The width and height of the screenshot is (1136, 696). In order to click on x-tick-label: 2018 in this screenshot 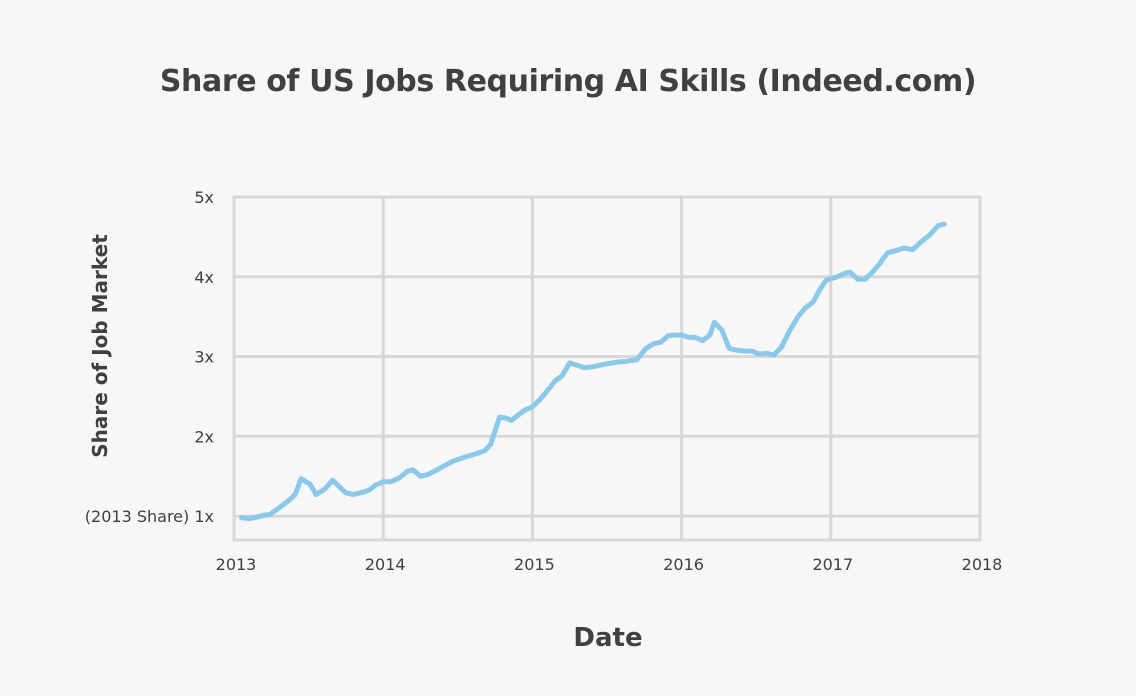, I will do `click(982, 564)`.